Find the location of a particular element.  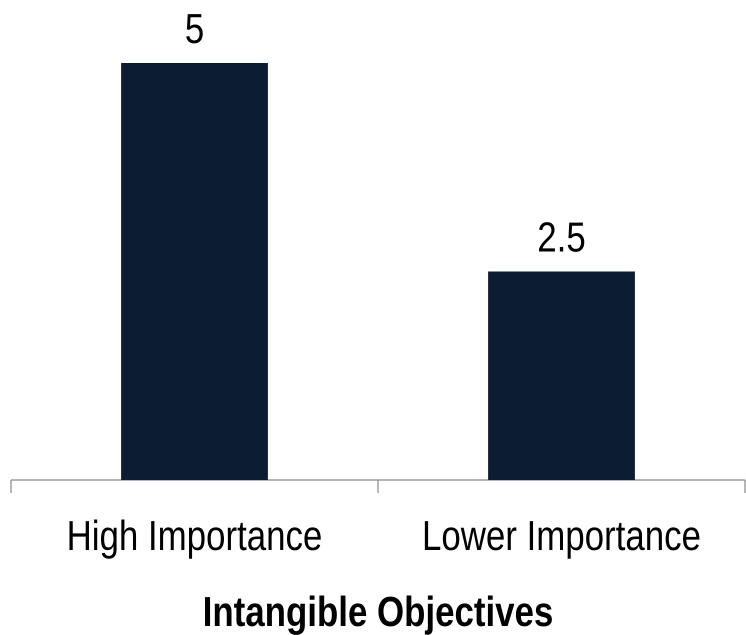

data-label: 2.5 is located at coordinates (561, 237).